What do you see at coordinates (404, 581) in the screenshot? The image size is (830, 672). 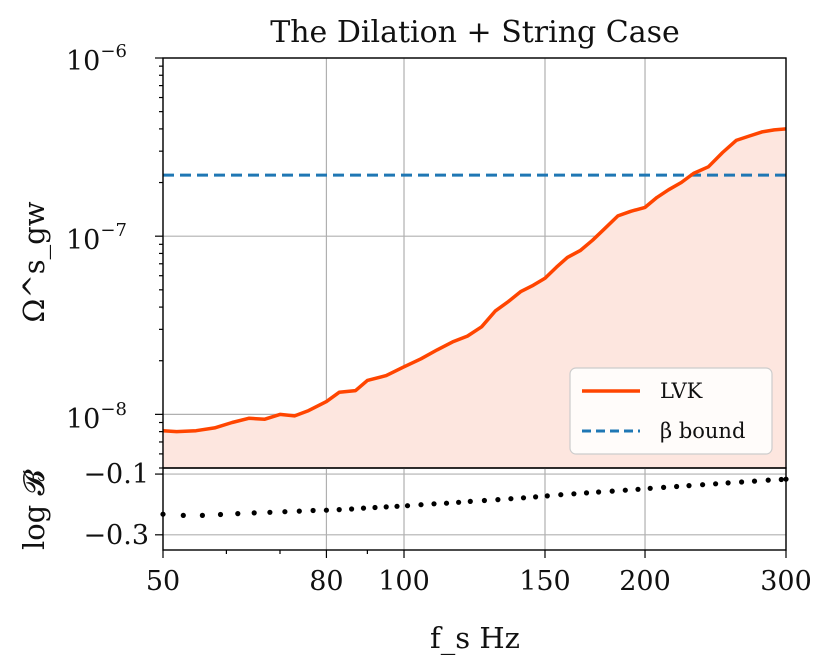 I see `x-tick-label: 100` at bounding box center [404, 581].